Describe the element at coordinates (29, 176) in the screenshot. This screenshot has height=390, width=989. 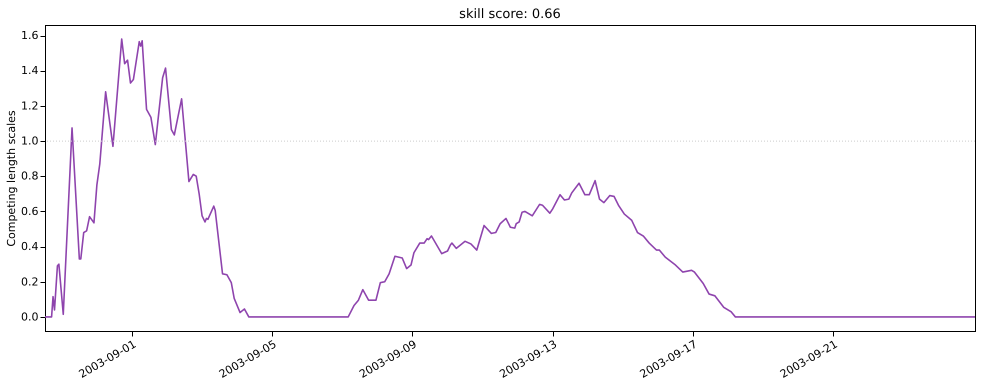
I see `y-tick-label: 0.8` at that location.